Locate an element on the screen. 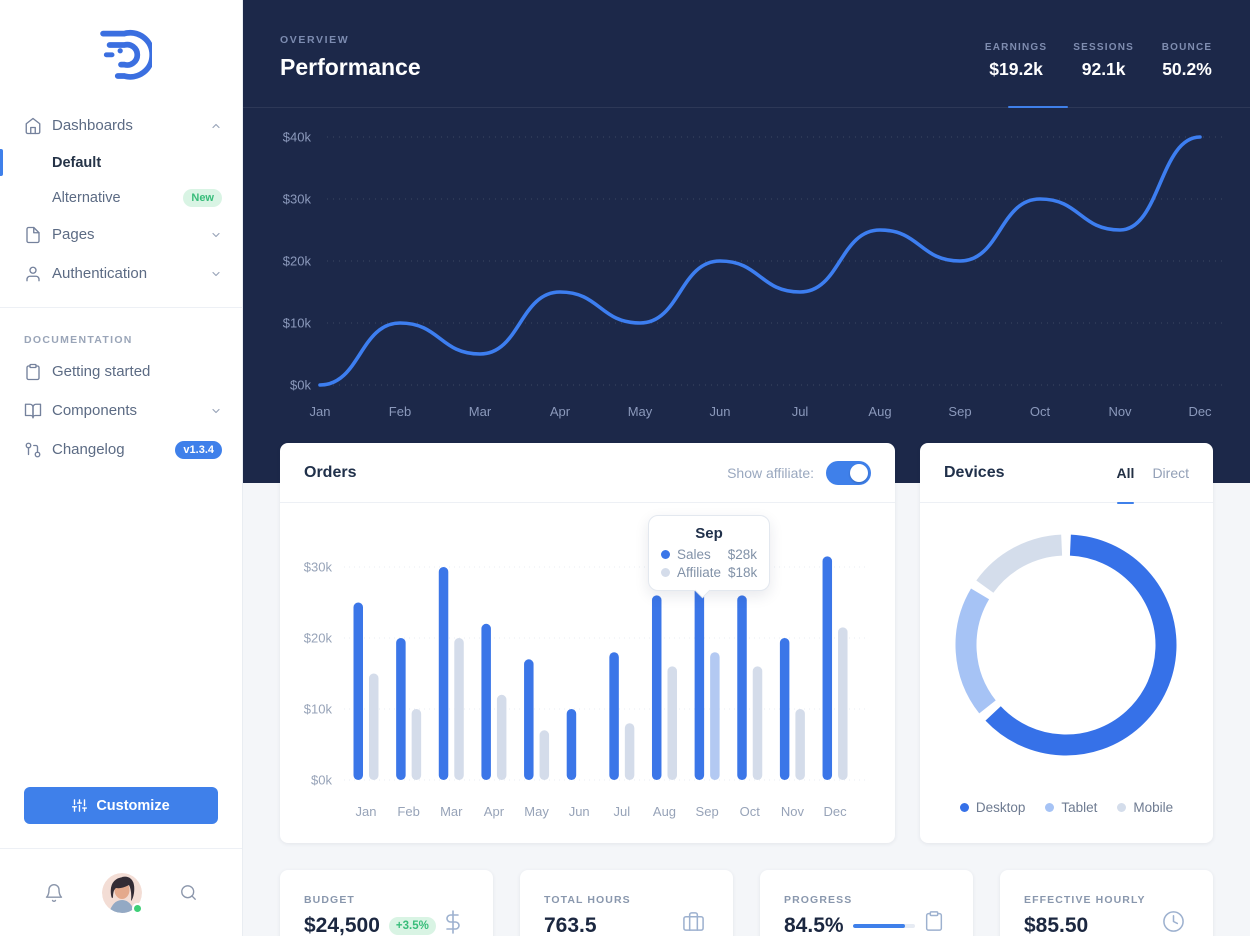 The height and width of the screenshot is (936, 1250). customize-button: Customize is located at coordinates (121, 805).